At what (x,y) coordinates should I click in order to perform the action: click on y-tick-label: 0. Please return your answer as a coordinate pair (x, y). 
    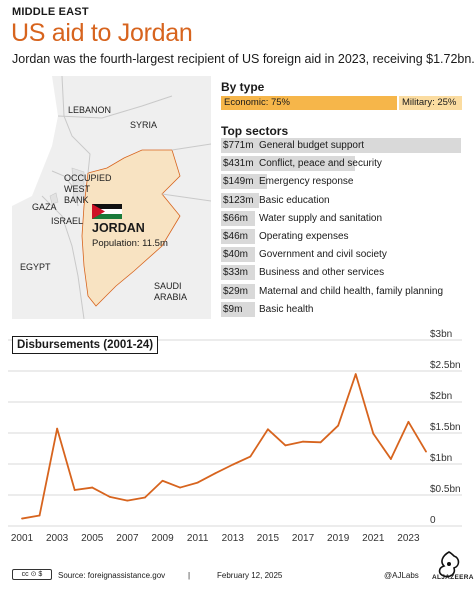
    Looking at the image, I should click on (433, 520).